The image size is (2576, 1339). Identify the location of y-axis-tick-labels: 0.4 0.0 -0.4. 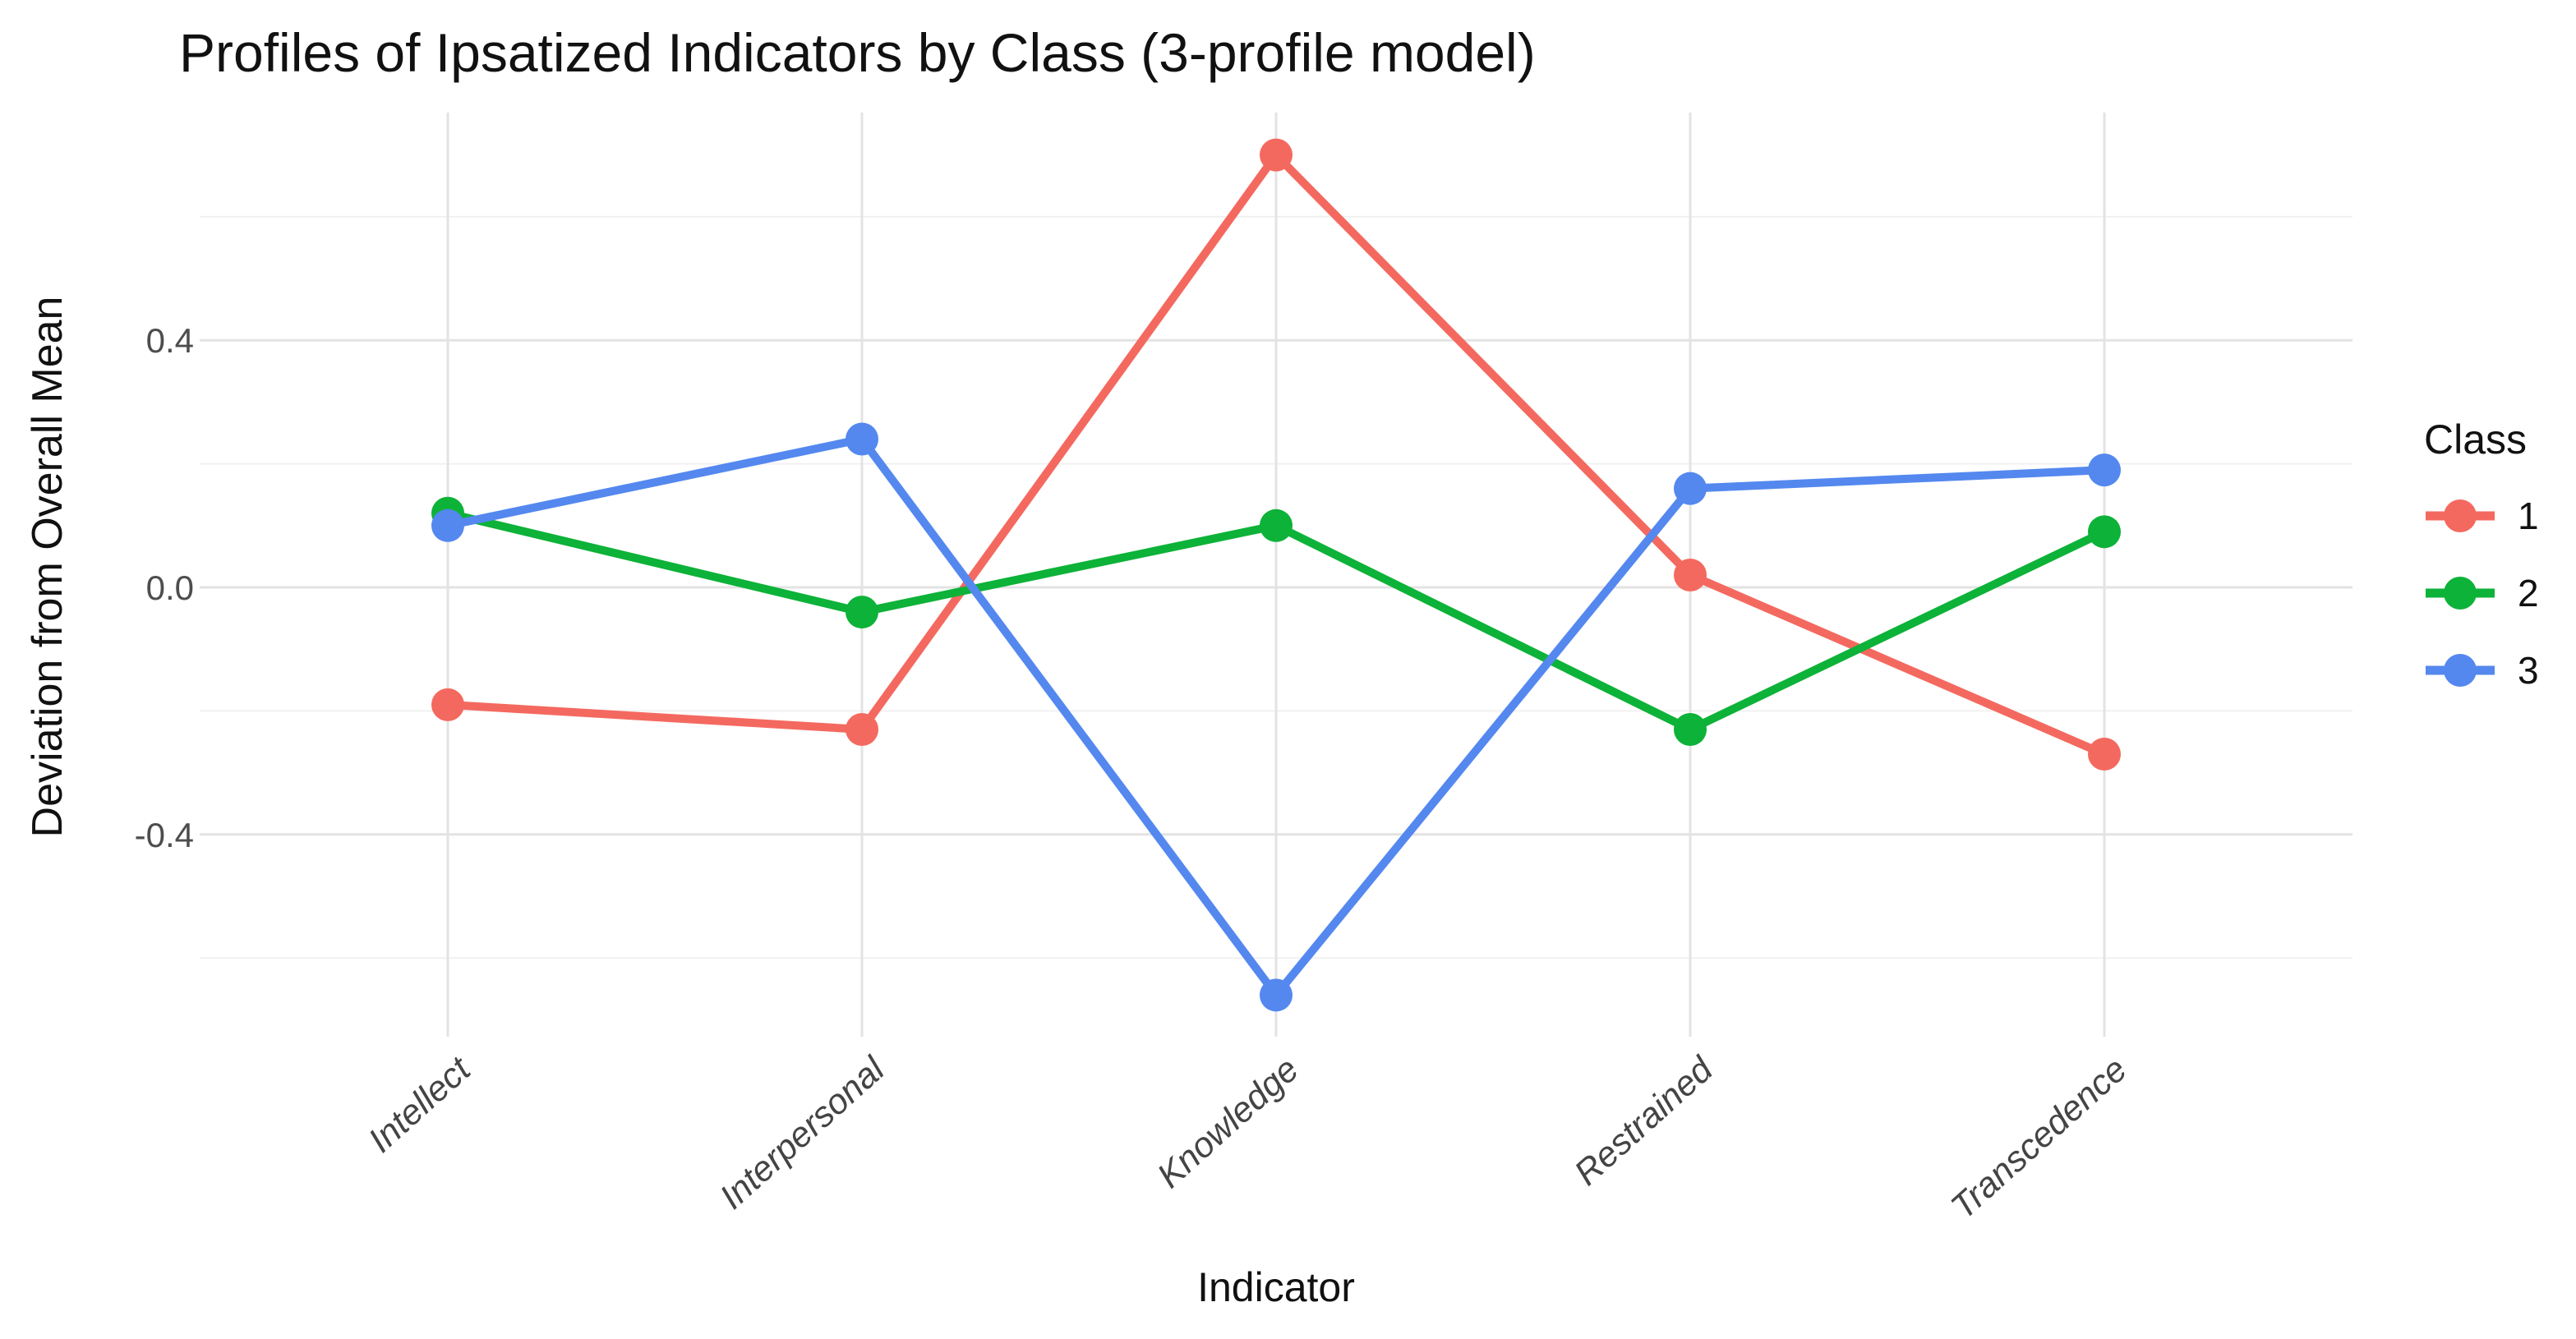
(164, 587).